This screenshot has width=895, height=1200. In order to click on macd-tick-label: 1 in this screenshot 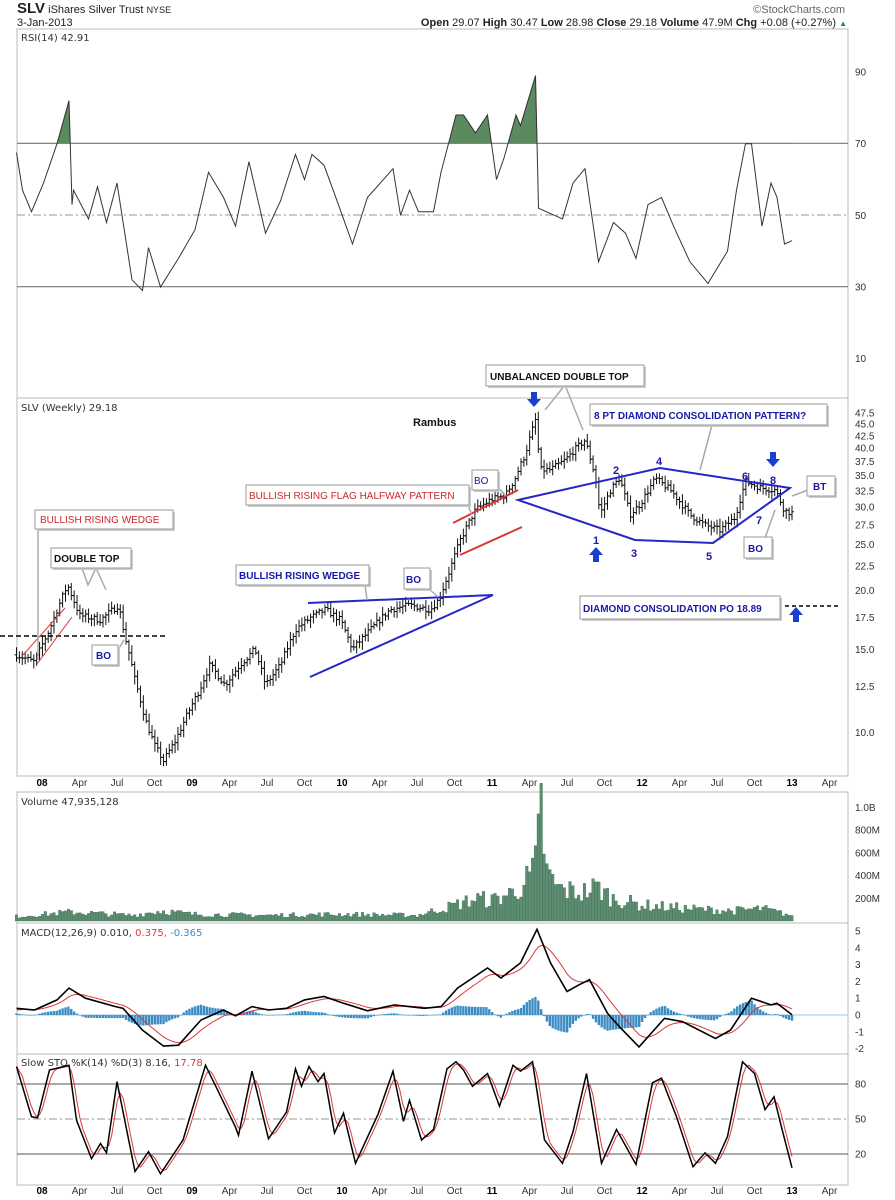, I will do `click(858, 999)`.